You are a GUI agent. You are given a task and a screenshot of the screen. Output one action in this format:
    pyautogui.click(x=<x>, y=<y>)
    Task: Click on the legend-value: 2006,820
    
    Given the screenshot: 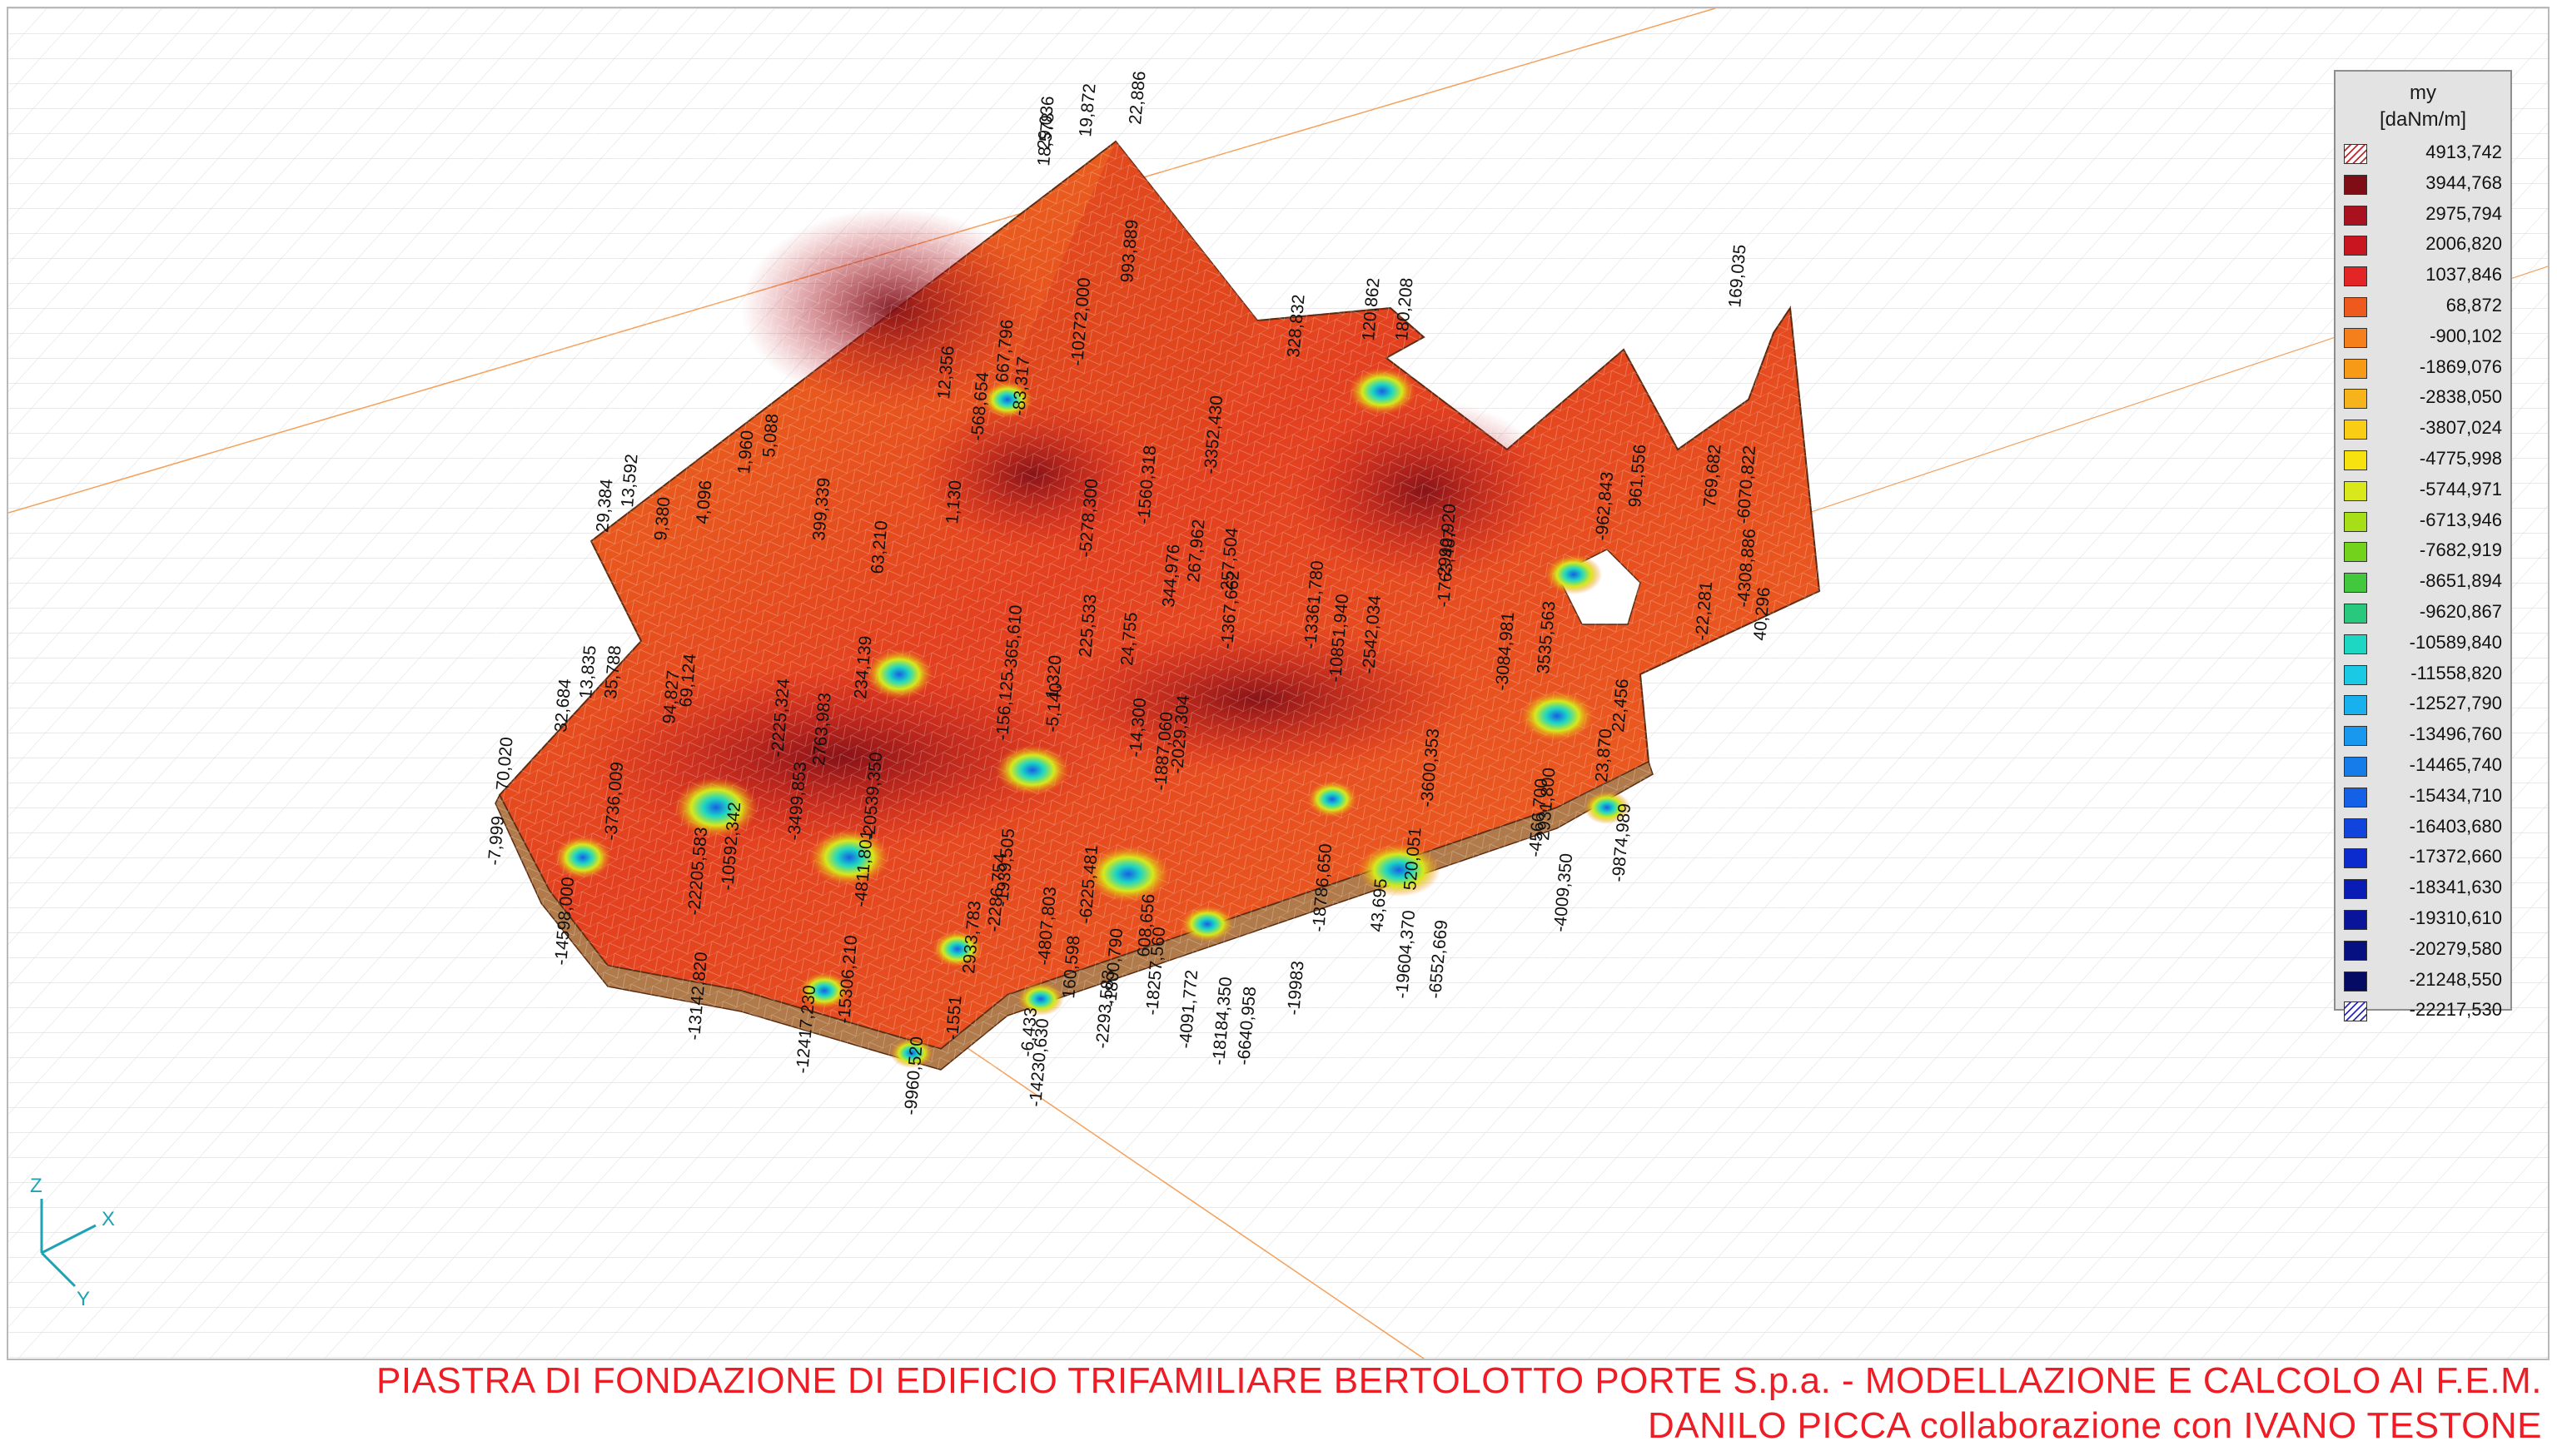 What is the action you would take?
    pyautogui.click(x=2464, y=244)
    